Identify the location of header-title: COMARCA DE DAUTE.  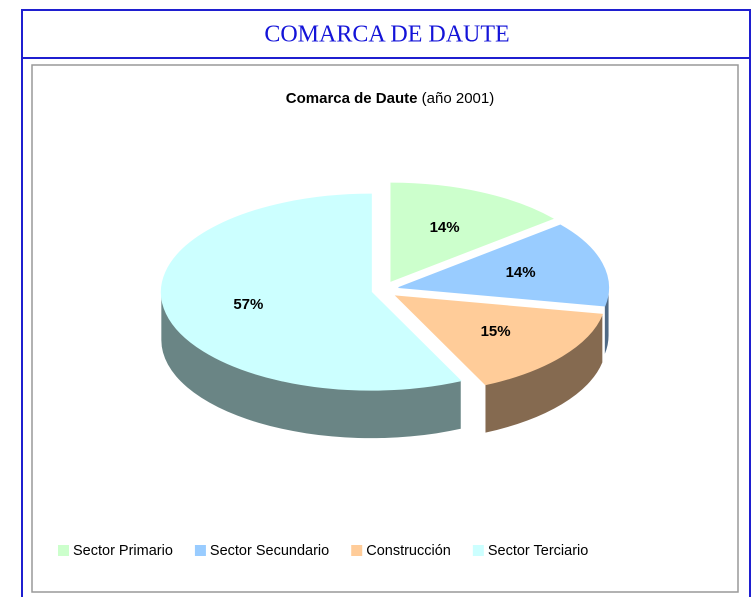
(386, 35).